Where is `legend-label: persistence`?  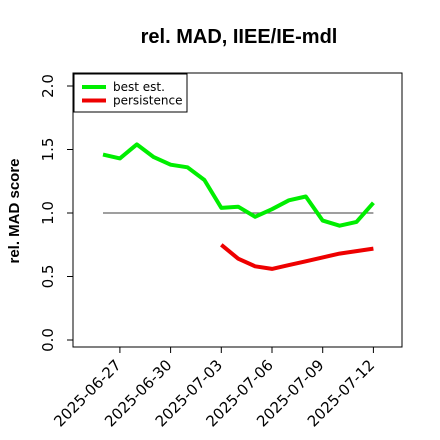 legend-label: persistence is located at coordinates (147, 101).